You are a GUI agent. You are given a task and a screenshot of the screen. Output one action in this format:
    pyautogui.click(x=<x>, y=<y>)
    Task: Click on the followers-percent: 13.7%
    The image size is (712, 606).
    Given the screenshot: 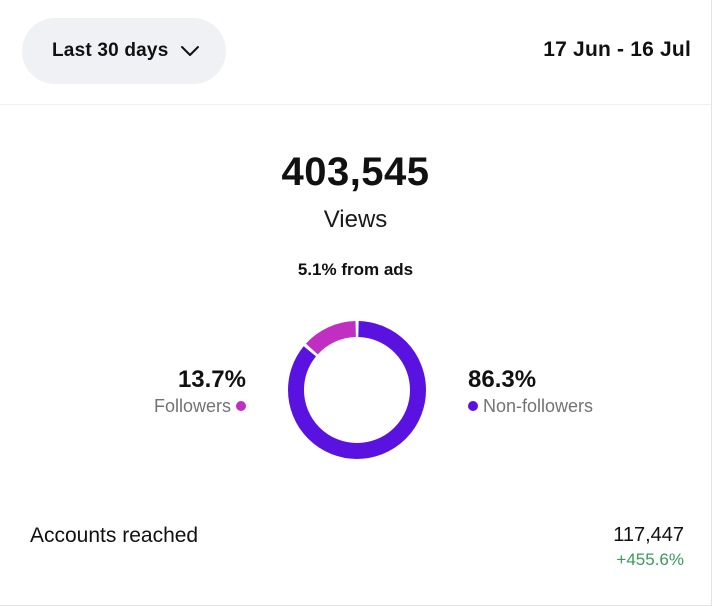 What is the action you would take?
    pyautogui.click(x=211, y=379)
    